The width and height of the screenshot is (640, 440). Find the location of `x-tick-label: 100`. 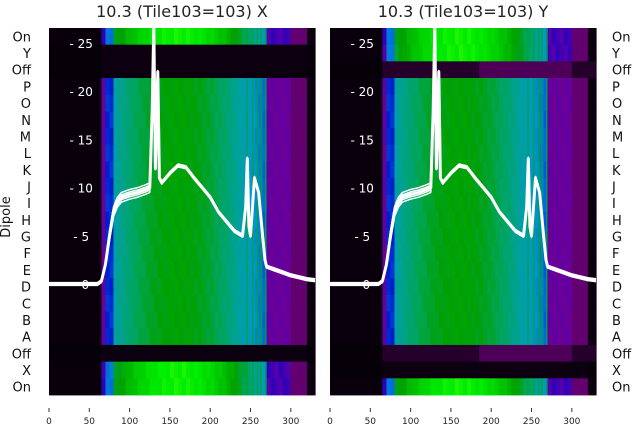

x-tick-label: 100 is located at coordinates (129, 422).